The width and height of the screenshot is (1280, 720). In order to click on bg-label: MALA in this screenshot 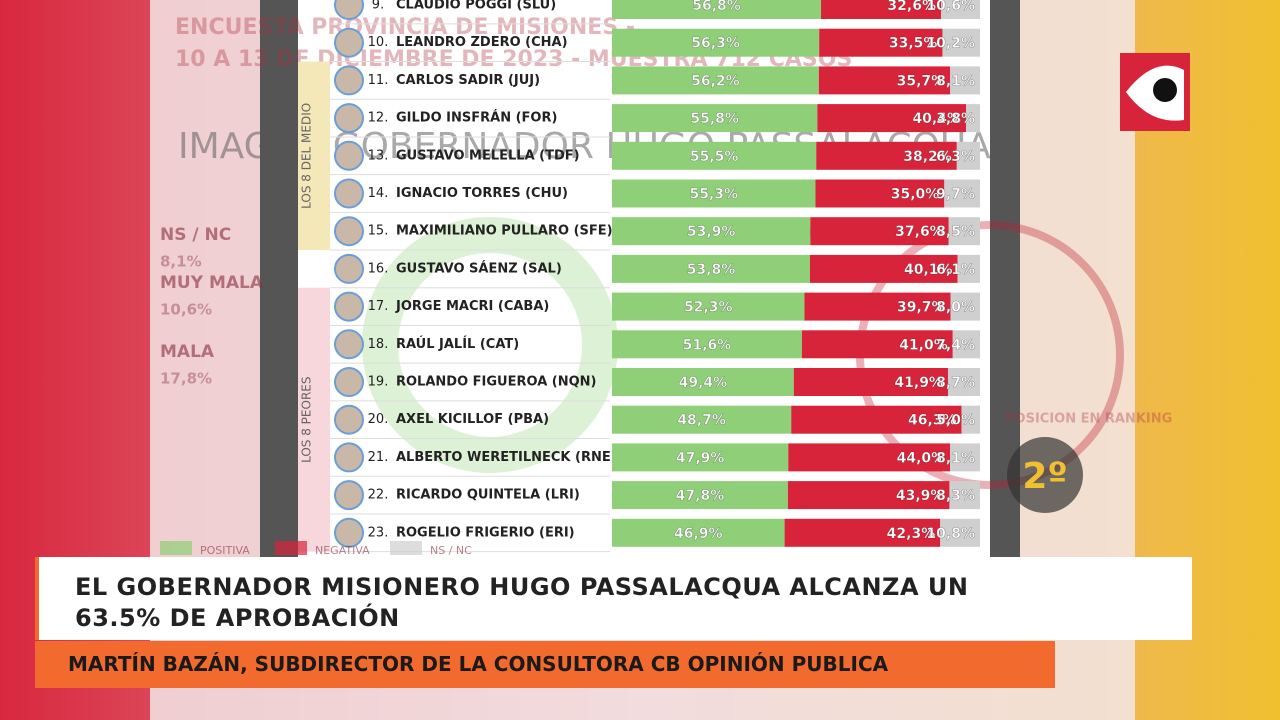, I will do `click(187, 352)`.